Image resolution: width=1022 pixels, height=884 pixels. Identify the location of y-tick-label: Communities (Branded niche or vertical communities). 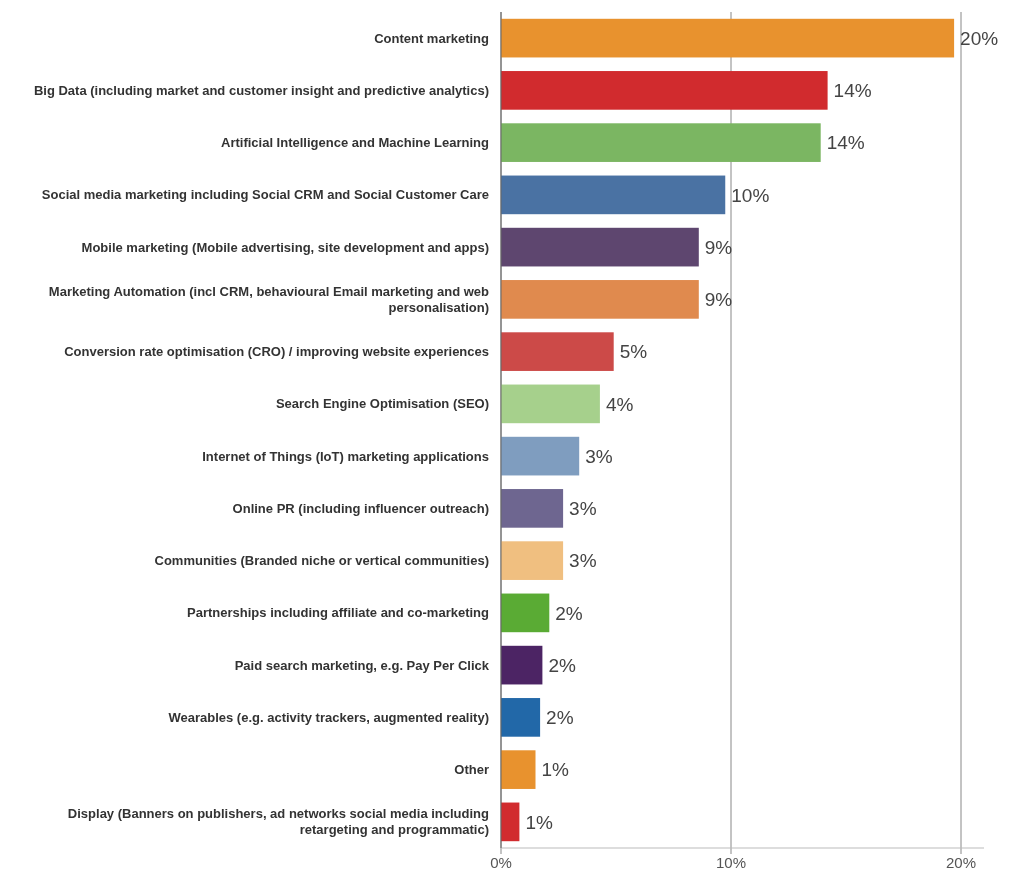
(321, 561).